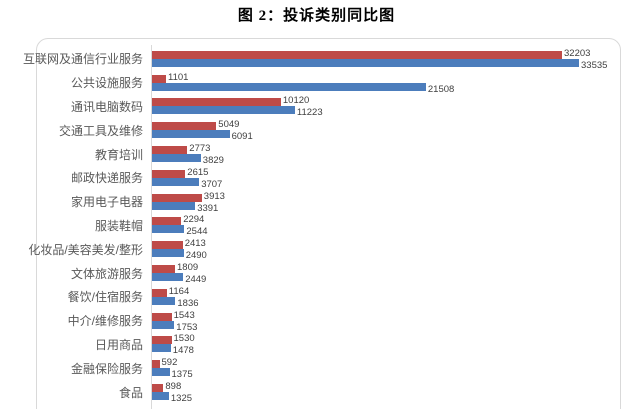 This screenshot has height=409, width=633. Describe the element at coordinates (577, 53) in the screenshot. I see `value-label-red-series: 32203` at that location.